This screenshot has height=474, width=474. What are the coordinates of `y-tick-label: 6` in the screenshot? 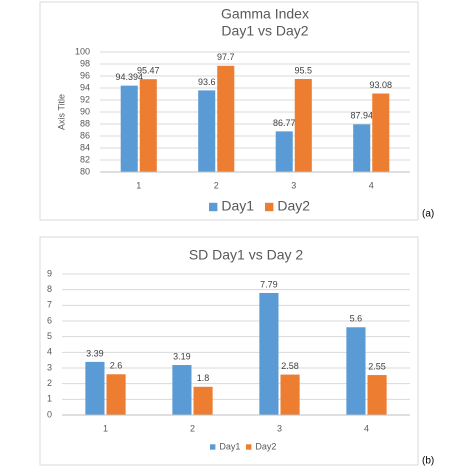 It's located at (49, 320).